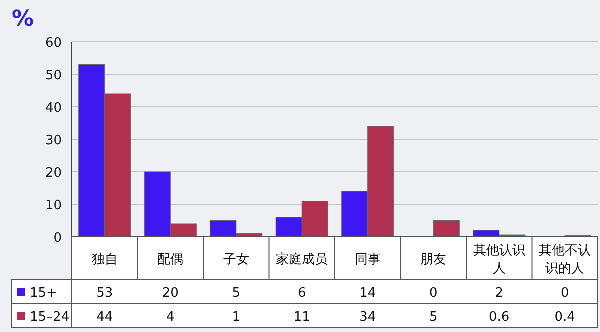  What do you see at coordinates (53, 141) in the screenshot?
I see `y-tick-label: 30` at bounding box center [53, 141].